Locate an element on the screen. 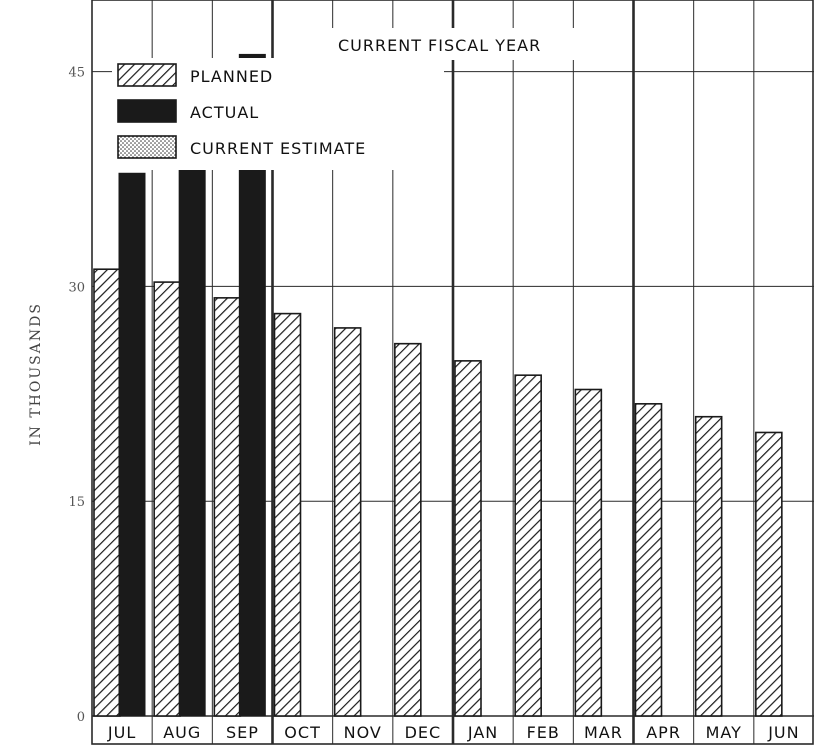 The width and height of the screenshot is (814, 750). bar-planned-may is located at coordinates (708, 566).